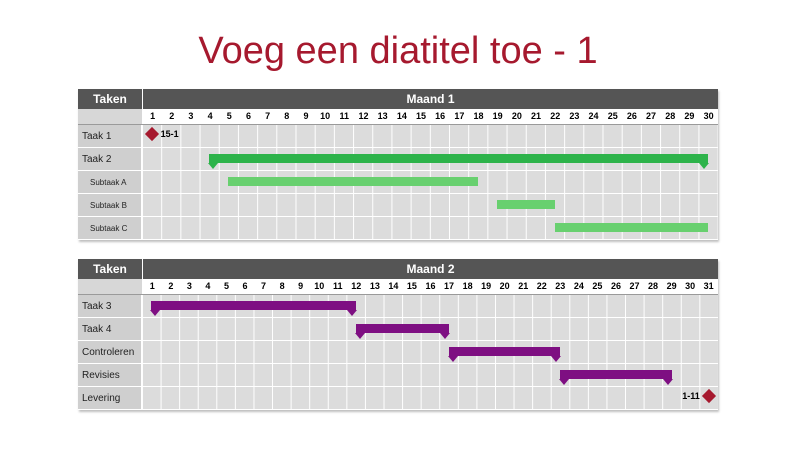  Describe the element at coordinates (398, 99) in the screenshot. I see `gantt-header: Taken Maand 1` at that location.